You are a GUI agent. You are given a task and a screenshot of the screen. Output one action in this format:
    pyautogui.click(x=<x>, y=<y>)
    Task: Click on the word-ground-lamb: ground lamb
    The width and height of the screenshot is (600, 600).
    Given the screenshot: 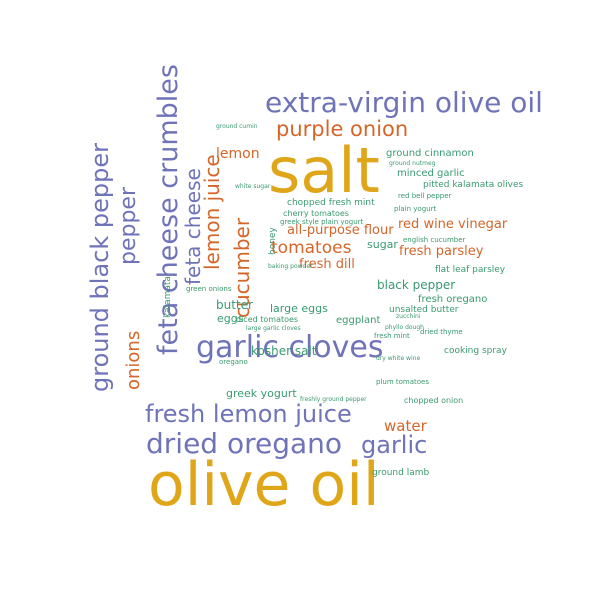 What is the action you would take?
    pyautogui.click(x=401, y=473)
    